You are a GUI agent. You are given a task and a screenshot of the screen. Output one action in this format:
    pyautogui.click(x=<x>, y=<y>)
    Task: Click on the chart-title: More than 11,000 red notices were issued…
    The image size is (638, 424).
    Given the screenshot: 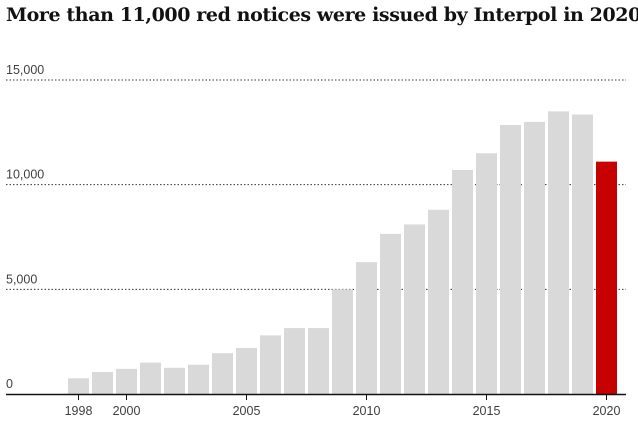 What is the action you would take?
    pyautogui.click(x=322, y=15)
    